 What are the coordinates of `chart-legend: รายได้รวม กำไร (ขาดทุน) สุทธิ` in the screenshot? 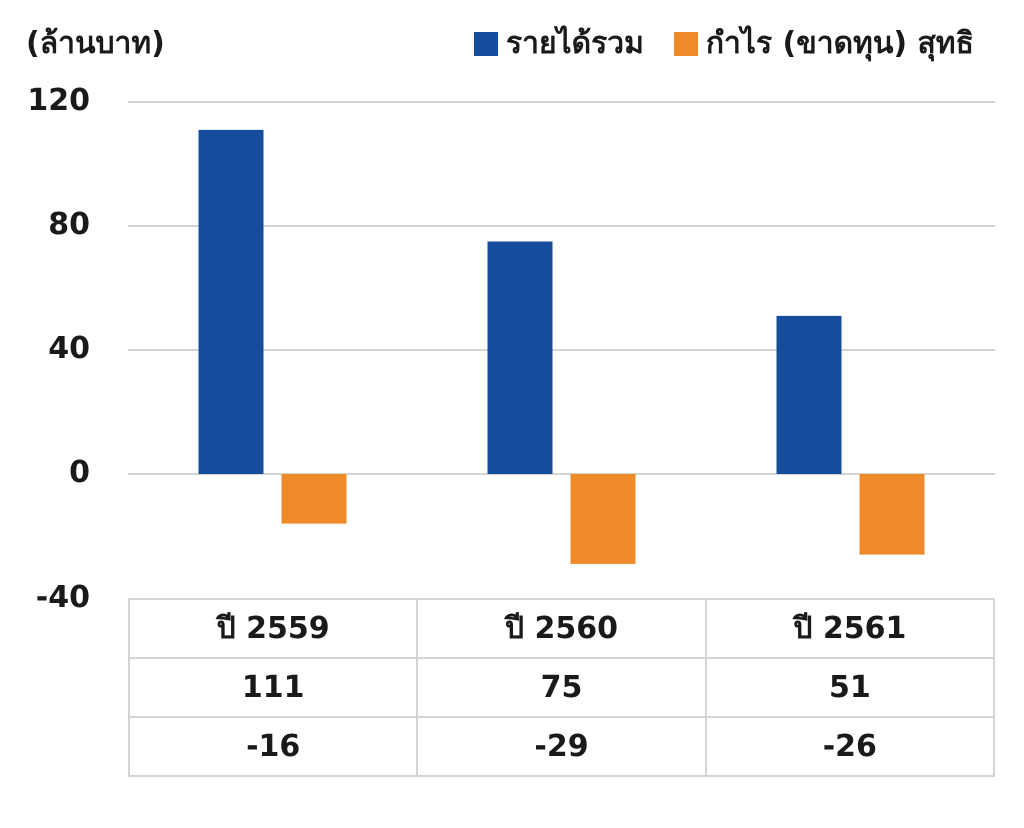 It's located at (724, 43).